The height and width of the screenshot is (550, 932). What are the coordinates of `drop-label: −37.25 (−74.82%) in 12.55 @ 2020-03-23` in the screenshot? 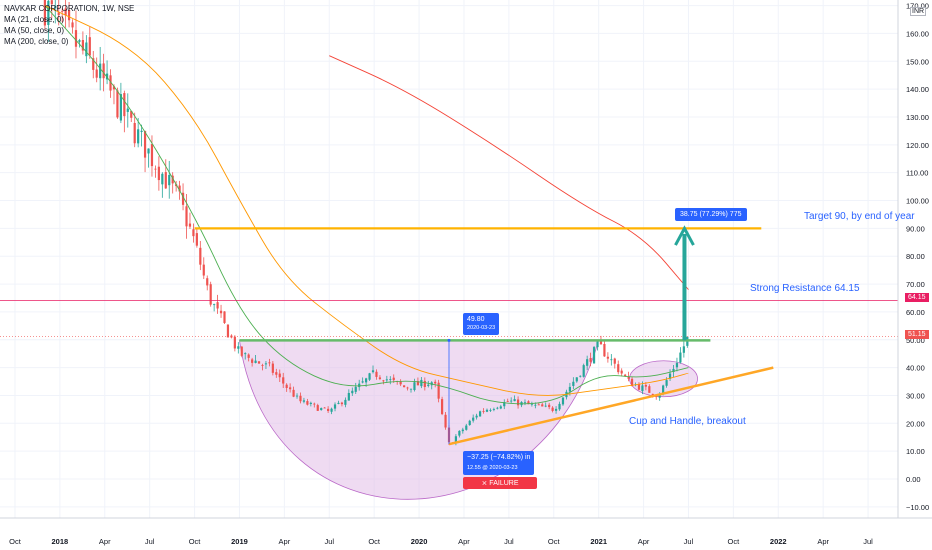 It's located at (499, 463).